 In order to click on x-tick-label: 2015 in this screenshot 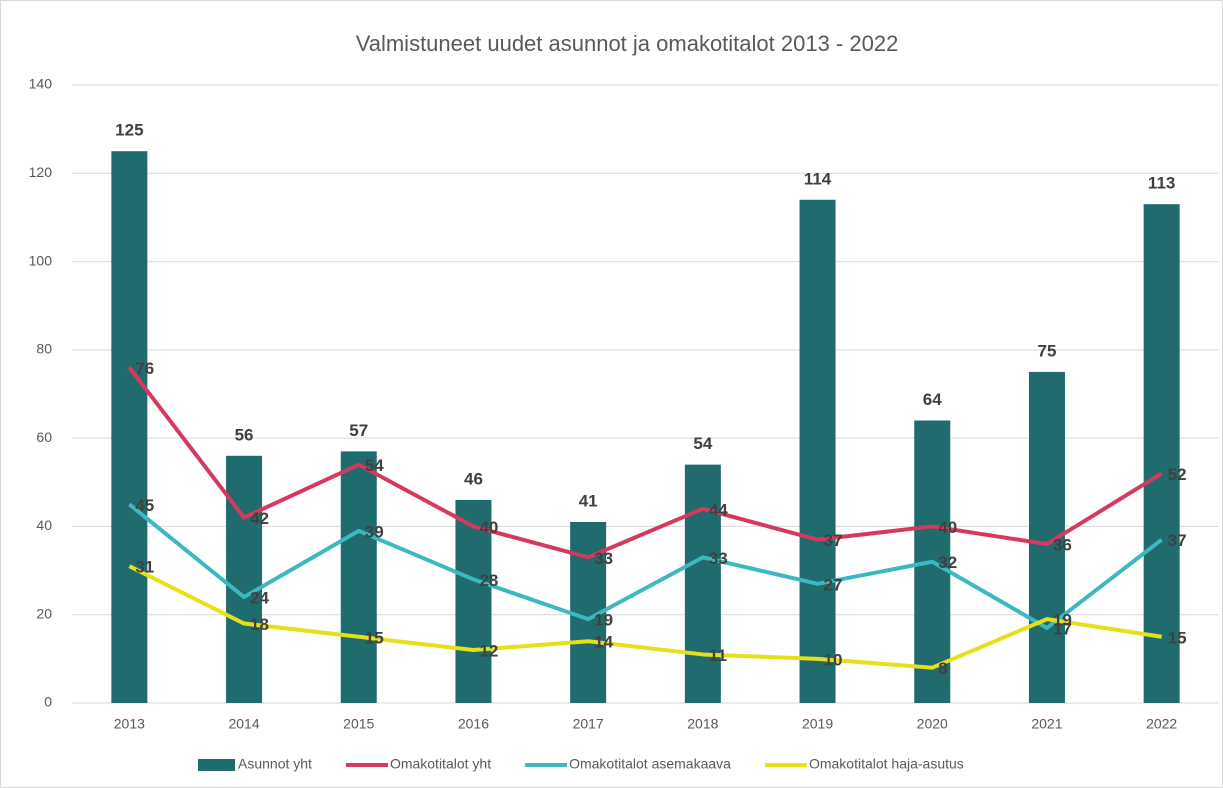, I will do `click(358, 724)`.